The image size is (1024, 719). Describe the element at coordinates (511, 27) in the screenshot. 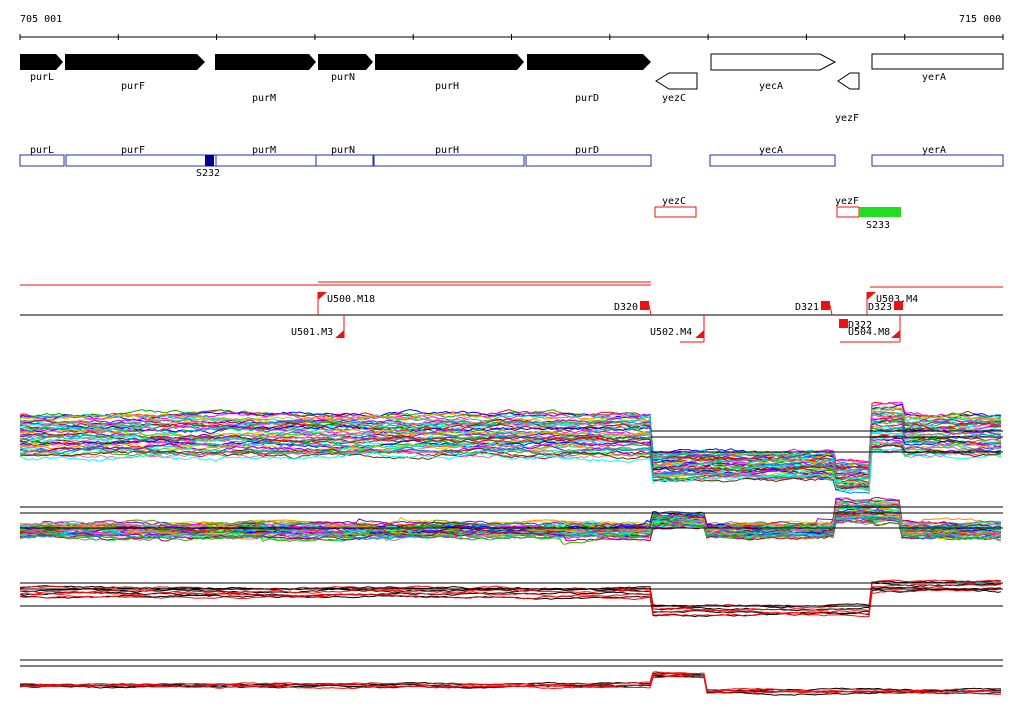

I see `coordinate-ruler: 705 001 715 000` at that location.